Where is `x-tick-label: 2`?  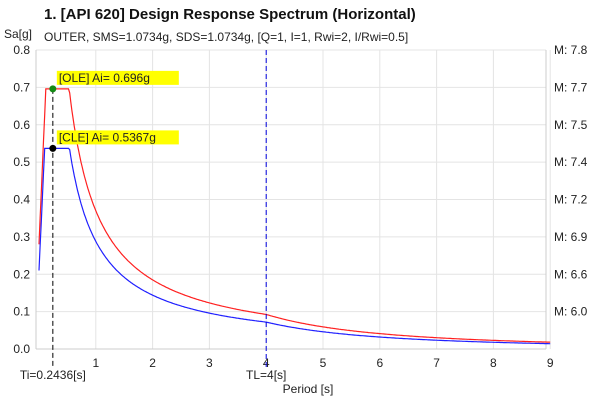 x-tick-label: 2 is located at coordinates (152, 363).